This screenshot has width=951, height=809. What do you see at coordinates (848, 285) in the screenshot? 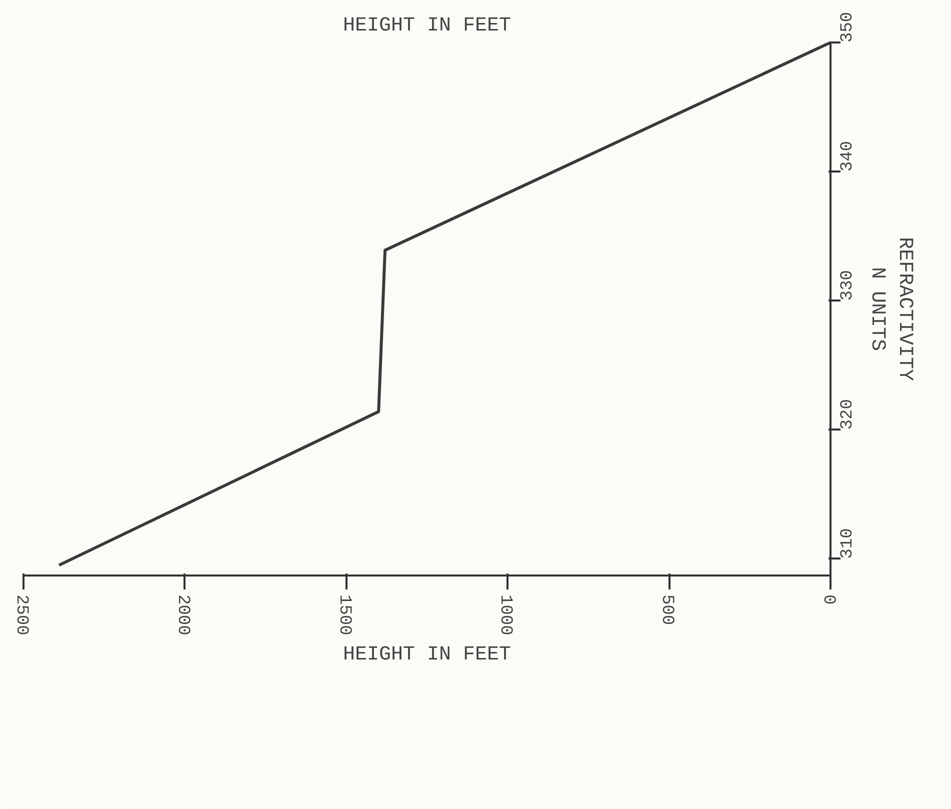
I see `y-tick-label: 330` at bounding box center [848, 285].